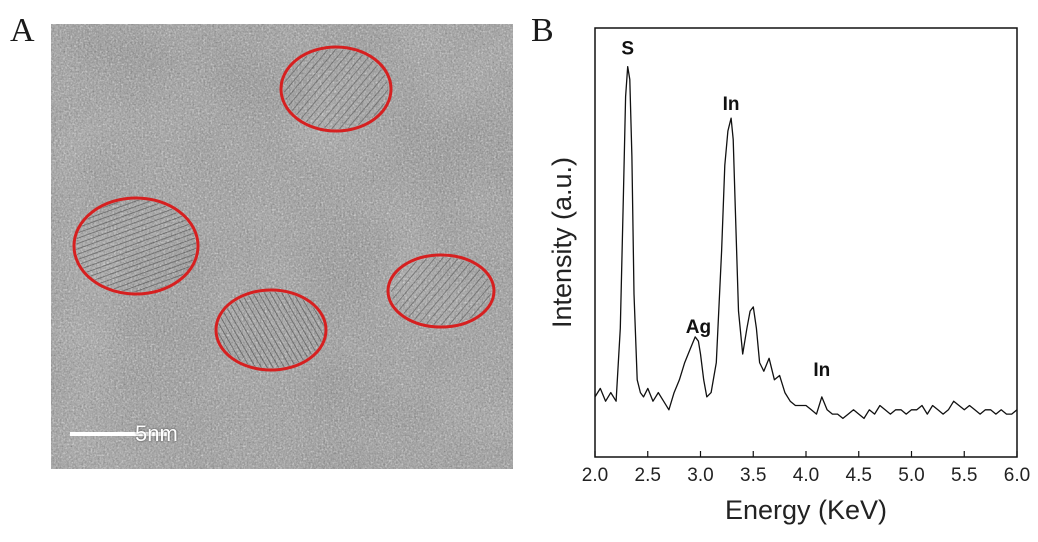  I want to click on x-tick-label: 2.5, so click(648, 475).